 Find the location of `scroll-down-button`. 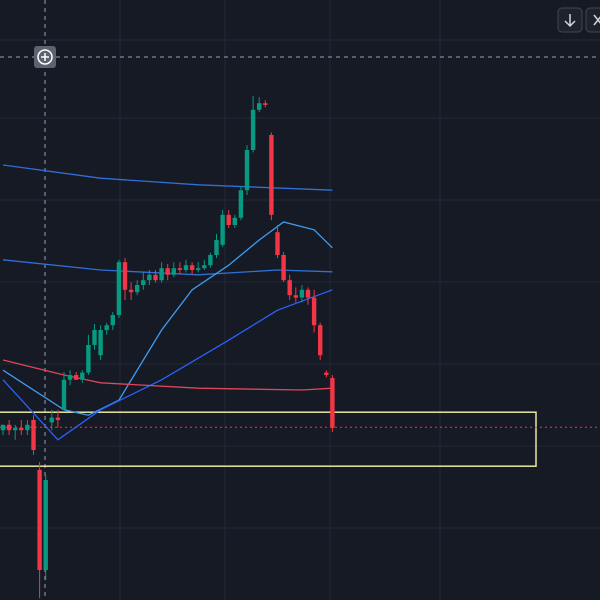

scroll-down-button is located at coordinates (570, 20).